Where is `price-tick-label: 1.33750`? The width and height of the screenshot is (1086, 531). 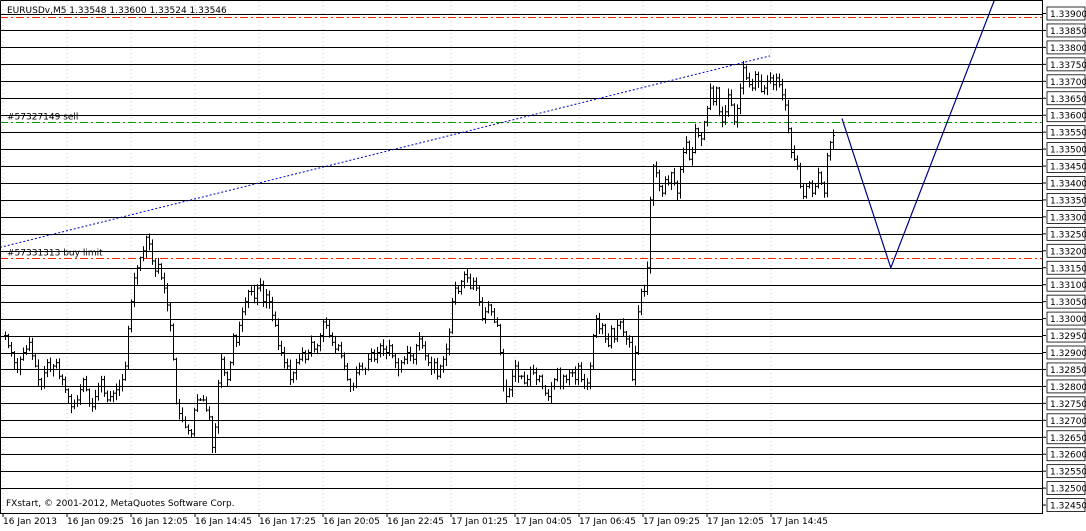 price-tick-label: 1.33750 is located at coordinates (1068, 66).